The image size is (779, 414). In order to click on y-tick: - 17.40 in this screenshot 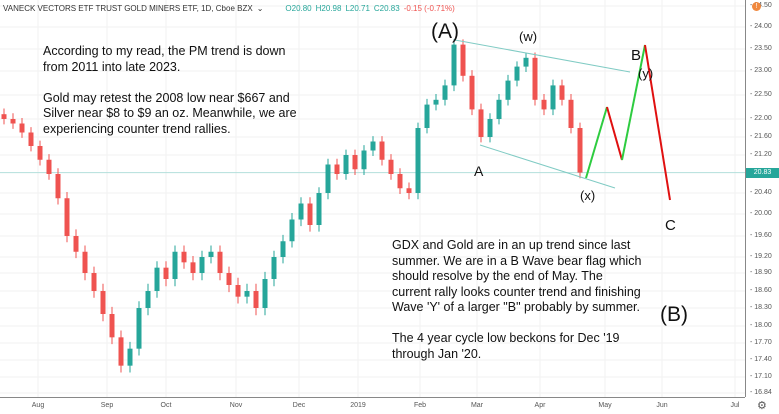, I will do `click(761, 359)`.